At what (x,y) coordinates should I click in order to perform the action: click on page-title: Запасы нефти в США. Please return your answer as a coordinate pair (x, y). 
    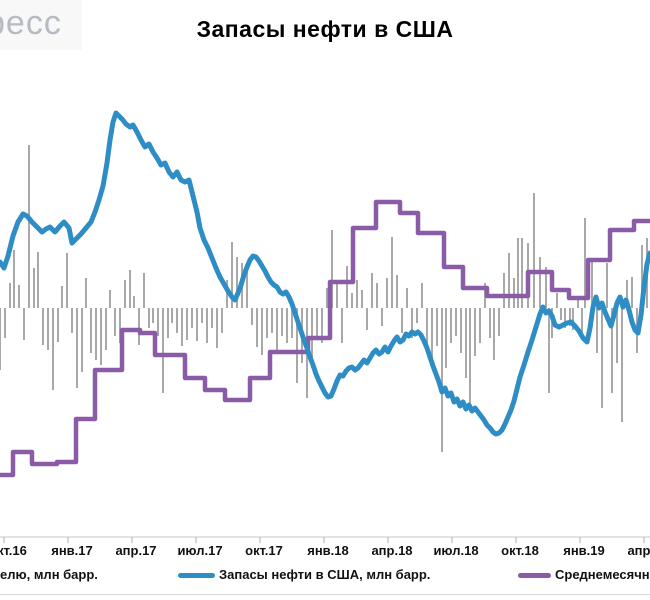
    Looking at the image, I should click on (325, 29).